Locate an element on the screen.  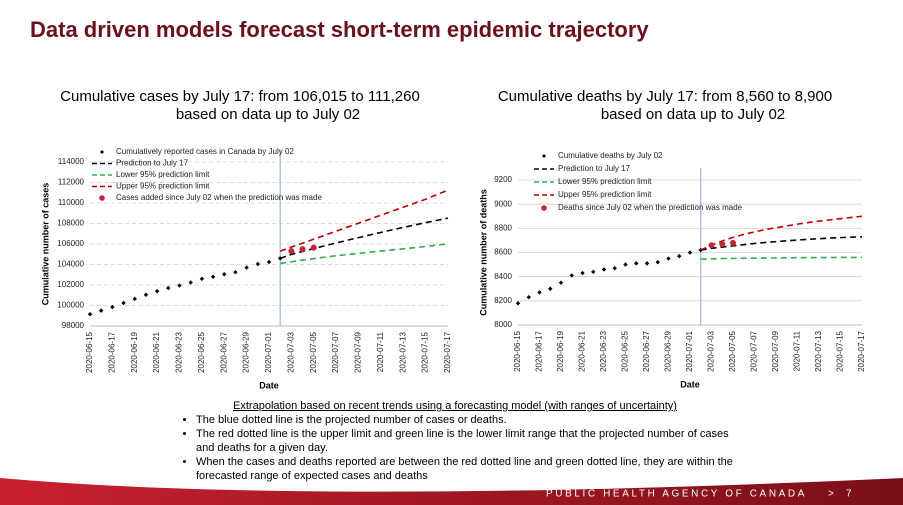
y-tick-label: 8800 is located at coordinates (503, 227).